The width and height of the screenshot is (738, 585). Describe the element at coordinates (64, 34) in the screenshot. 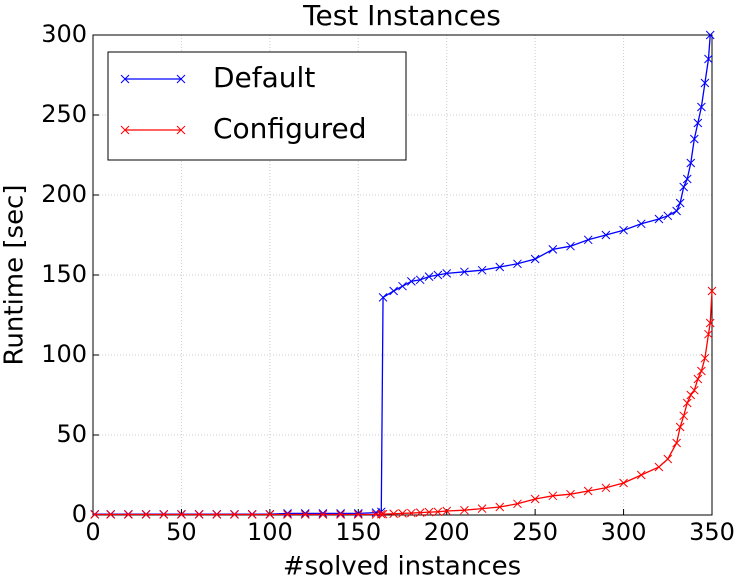

I see `y-tick-label: 300` at that location.